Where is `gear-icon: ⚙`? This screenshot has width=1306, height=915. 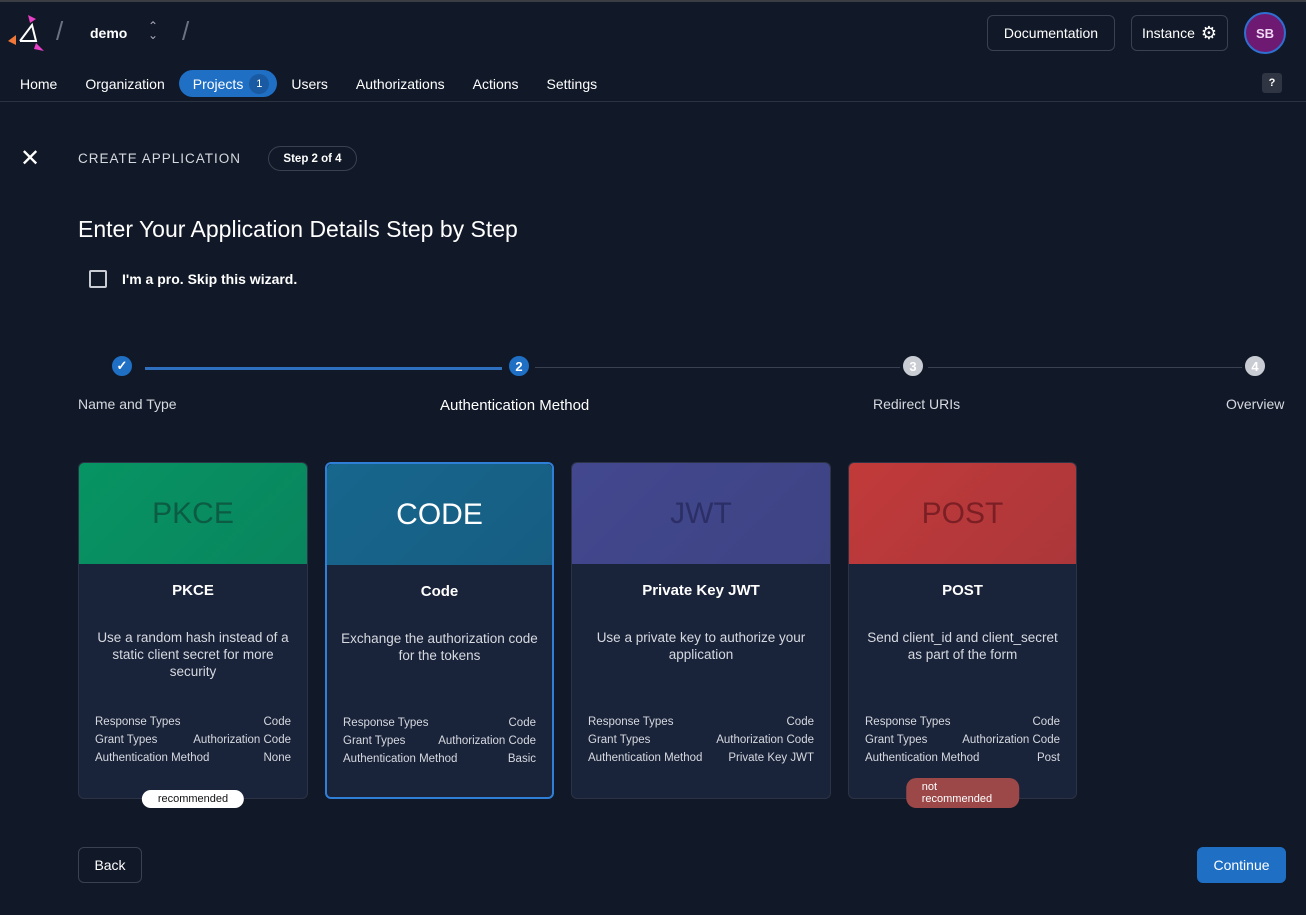 gear-icon: ⚙ is located at coordinates (1209, 32).